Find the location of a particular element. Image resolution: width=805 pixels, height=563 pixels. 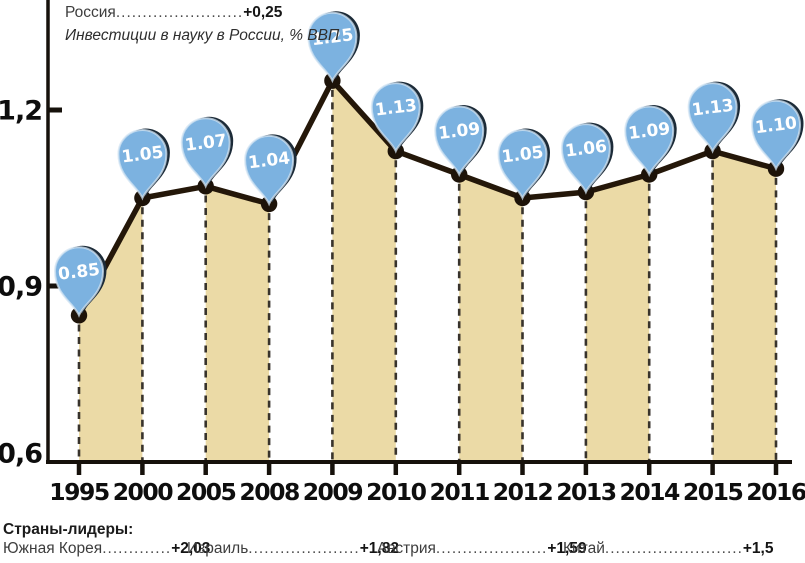

x-tick-label: 2009 is located at coordinates (333, 492).